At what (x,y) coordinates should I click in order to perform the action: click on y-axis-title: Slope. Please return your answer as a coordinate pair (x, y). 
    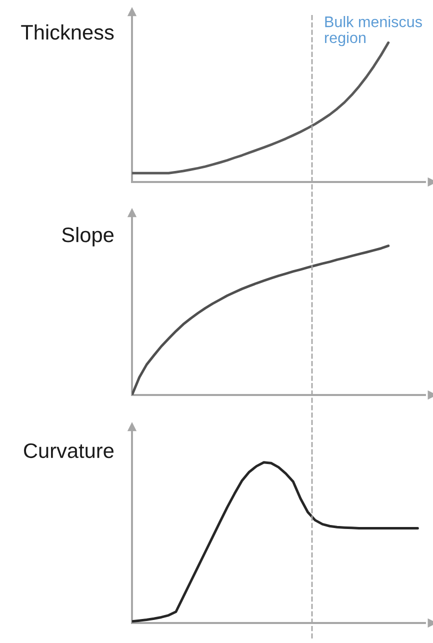
    Looking at the image, I should click on (88, 236).